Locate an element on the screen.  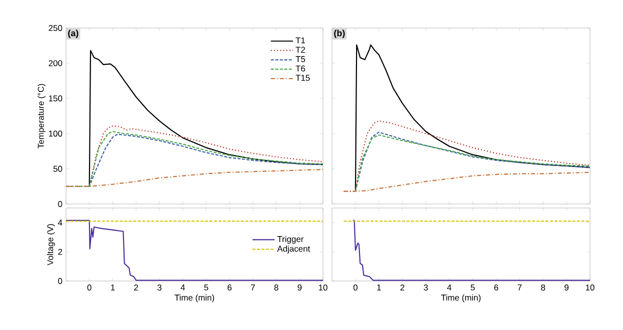
y-tick-label: 200 is located at coordinates (55, 63).